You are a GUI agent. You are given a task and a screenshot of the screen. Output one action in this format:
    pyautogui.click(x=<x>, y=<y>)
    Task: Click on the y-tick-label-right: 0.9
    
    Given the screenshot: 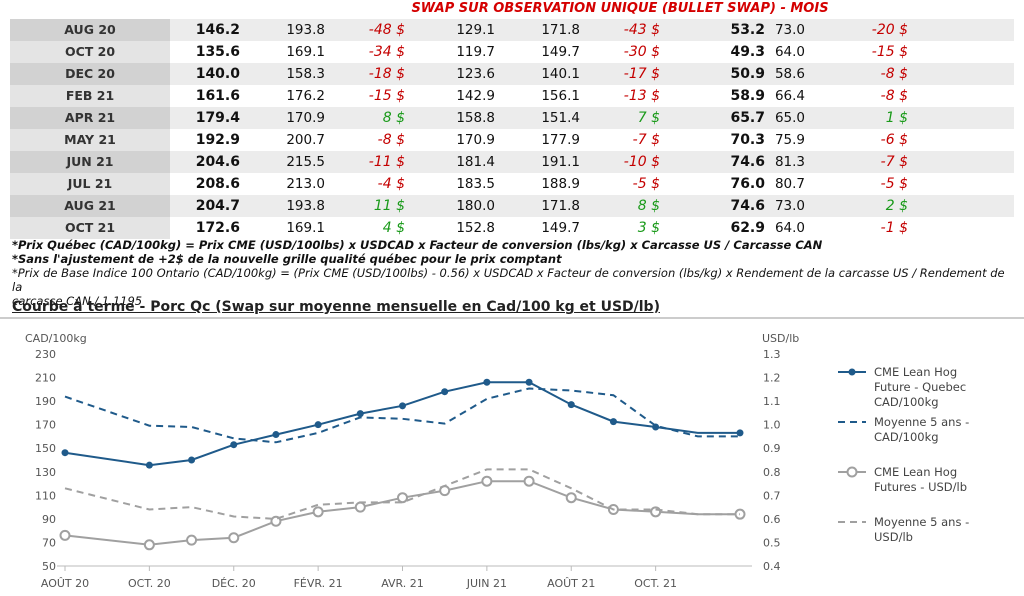 What is the action you would take?
    pyautogui.click(x=772, y=448)
    